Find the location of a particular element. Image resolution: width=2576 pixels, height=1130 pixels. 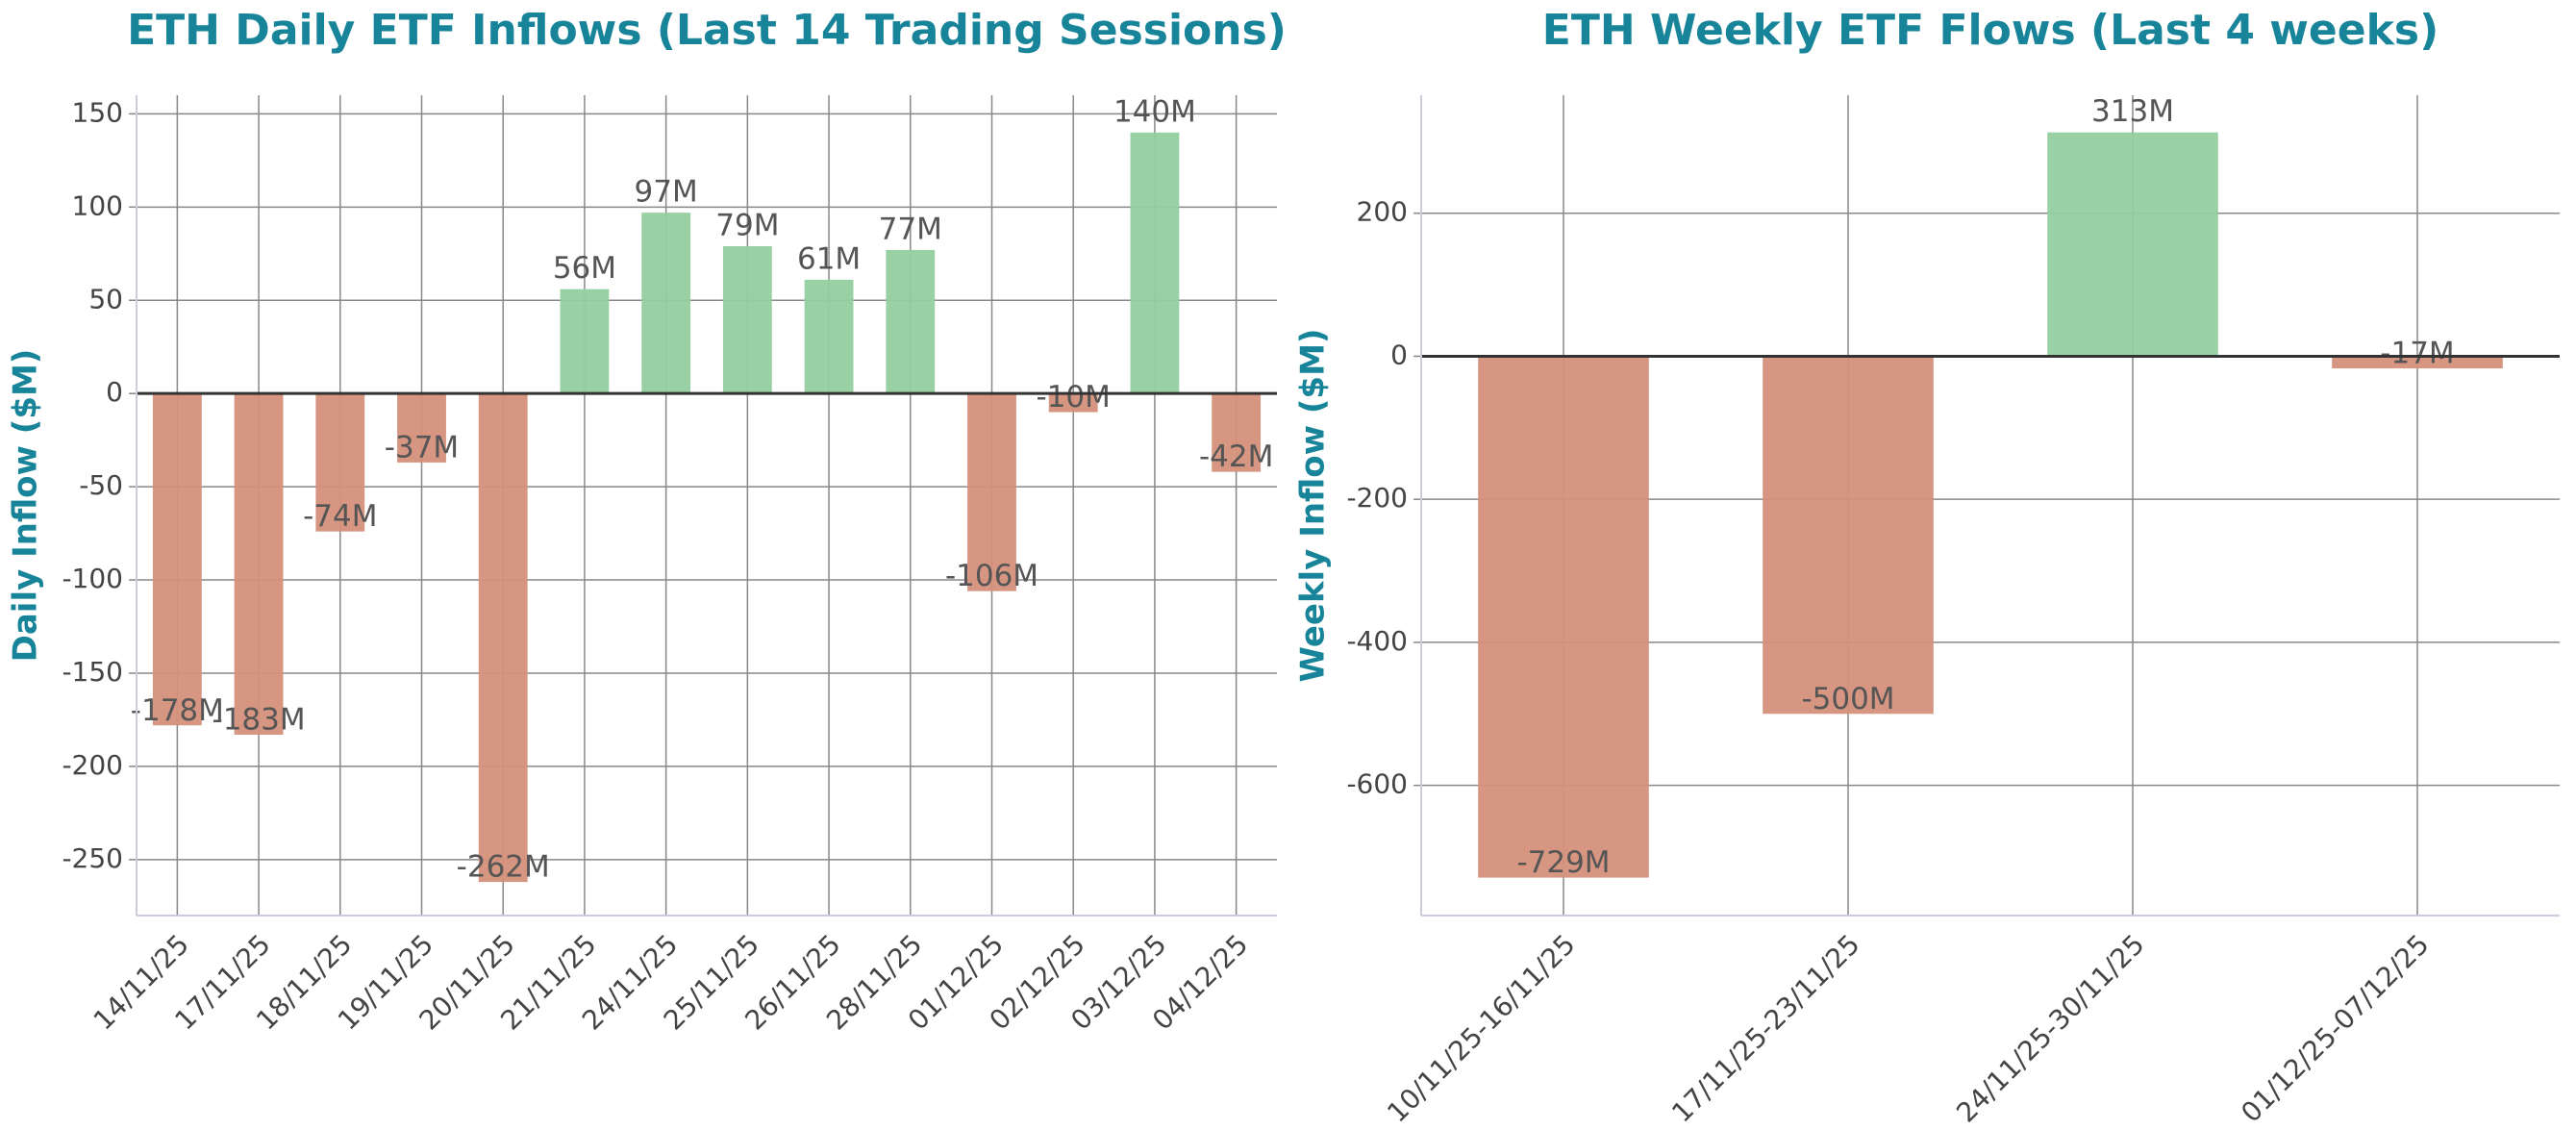

data-label: 313M is located at coordinates (2132, 111).